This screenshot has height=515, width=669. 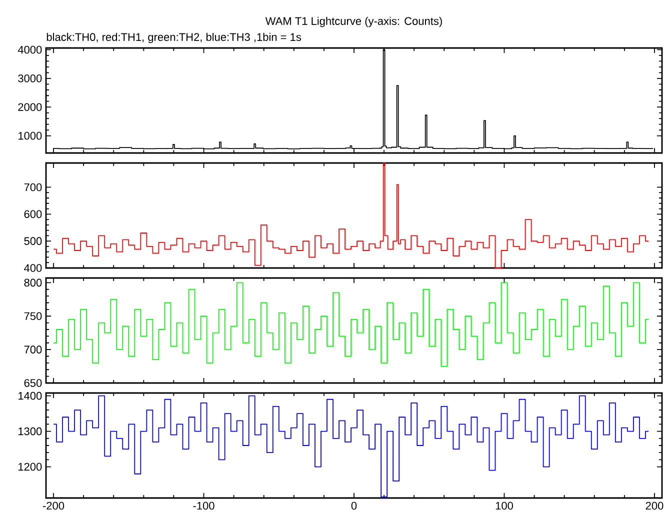 I want to click on y-tick-label: 650, so click(x=33, y=383).